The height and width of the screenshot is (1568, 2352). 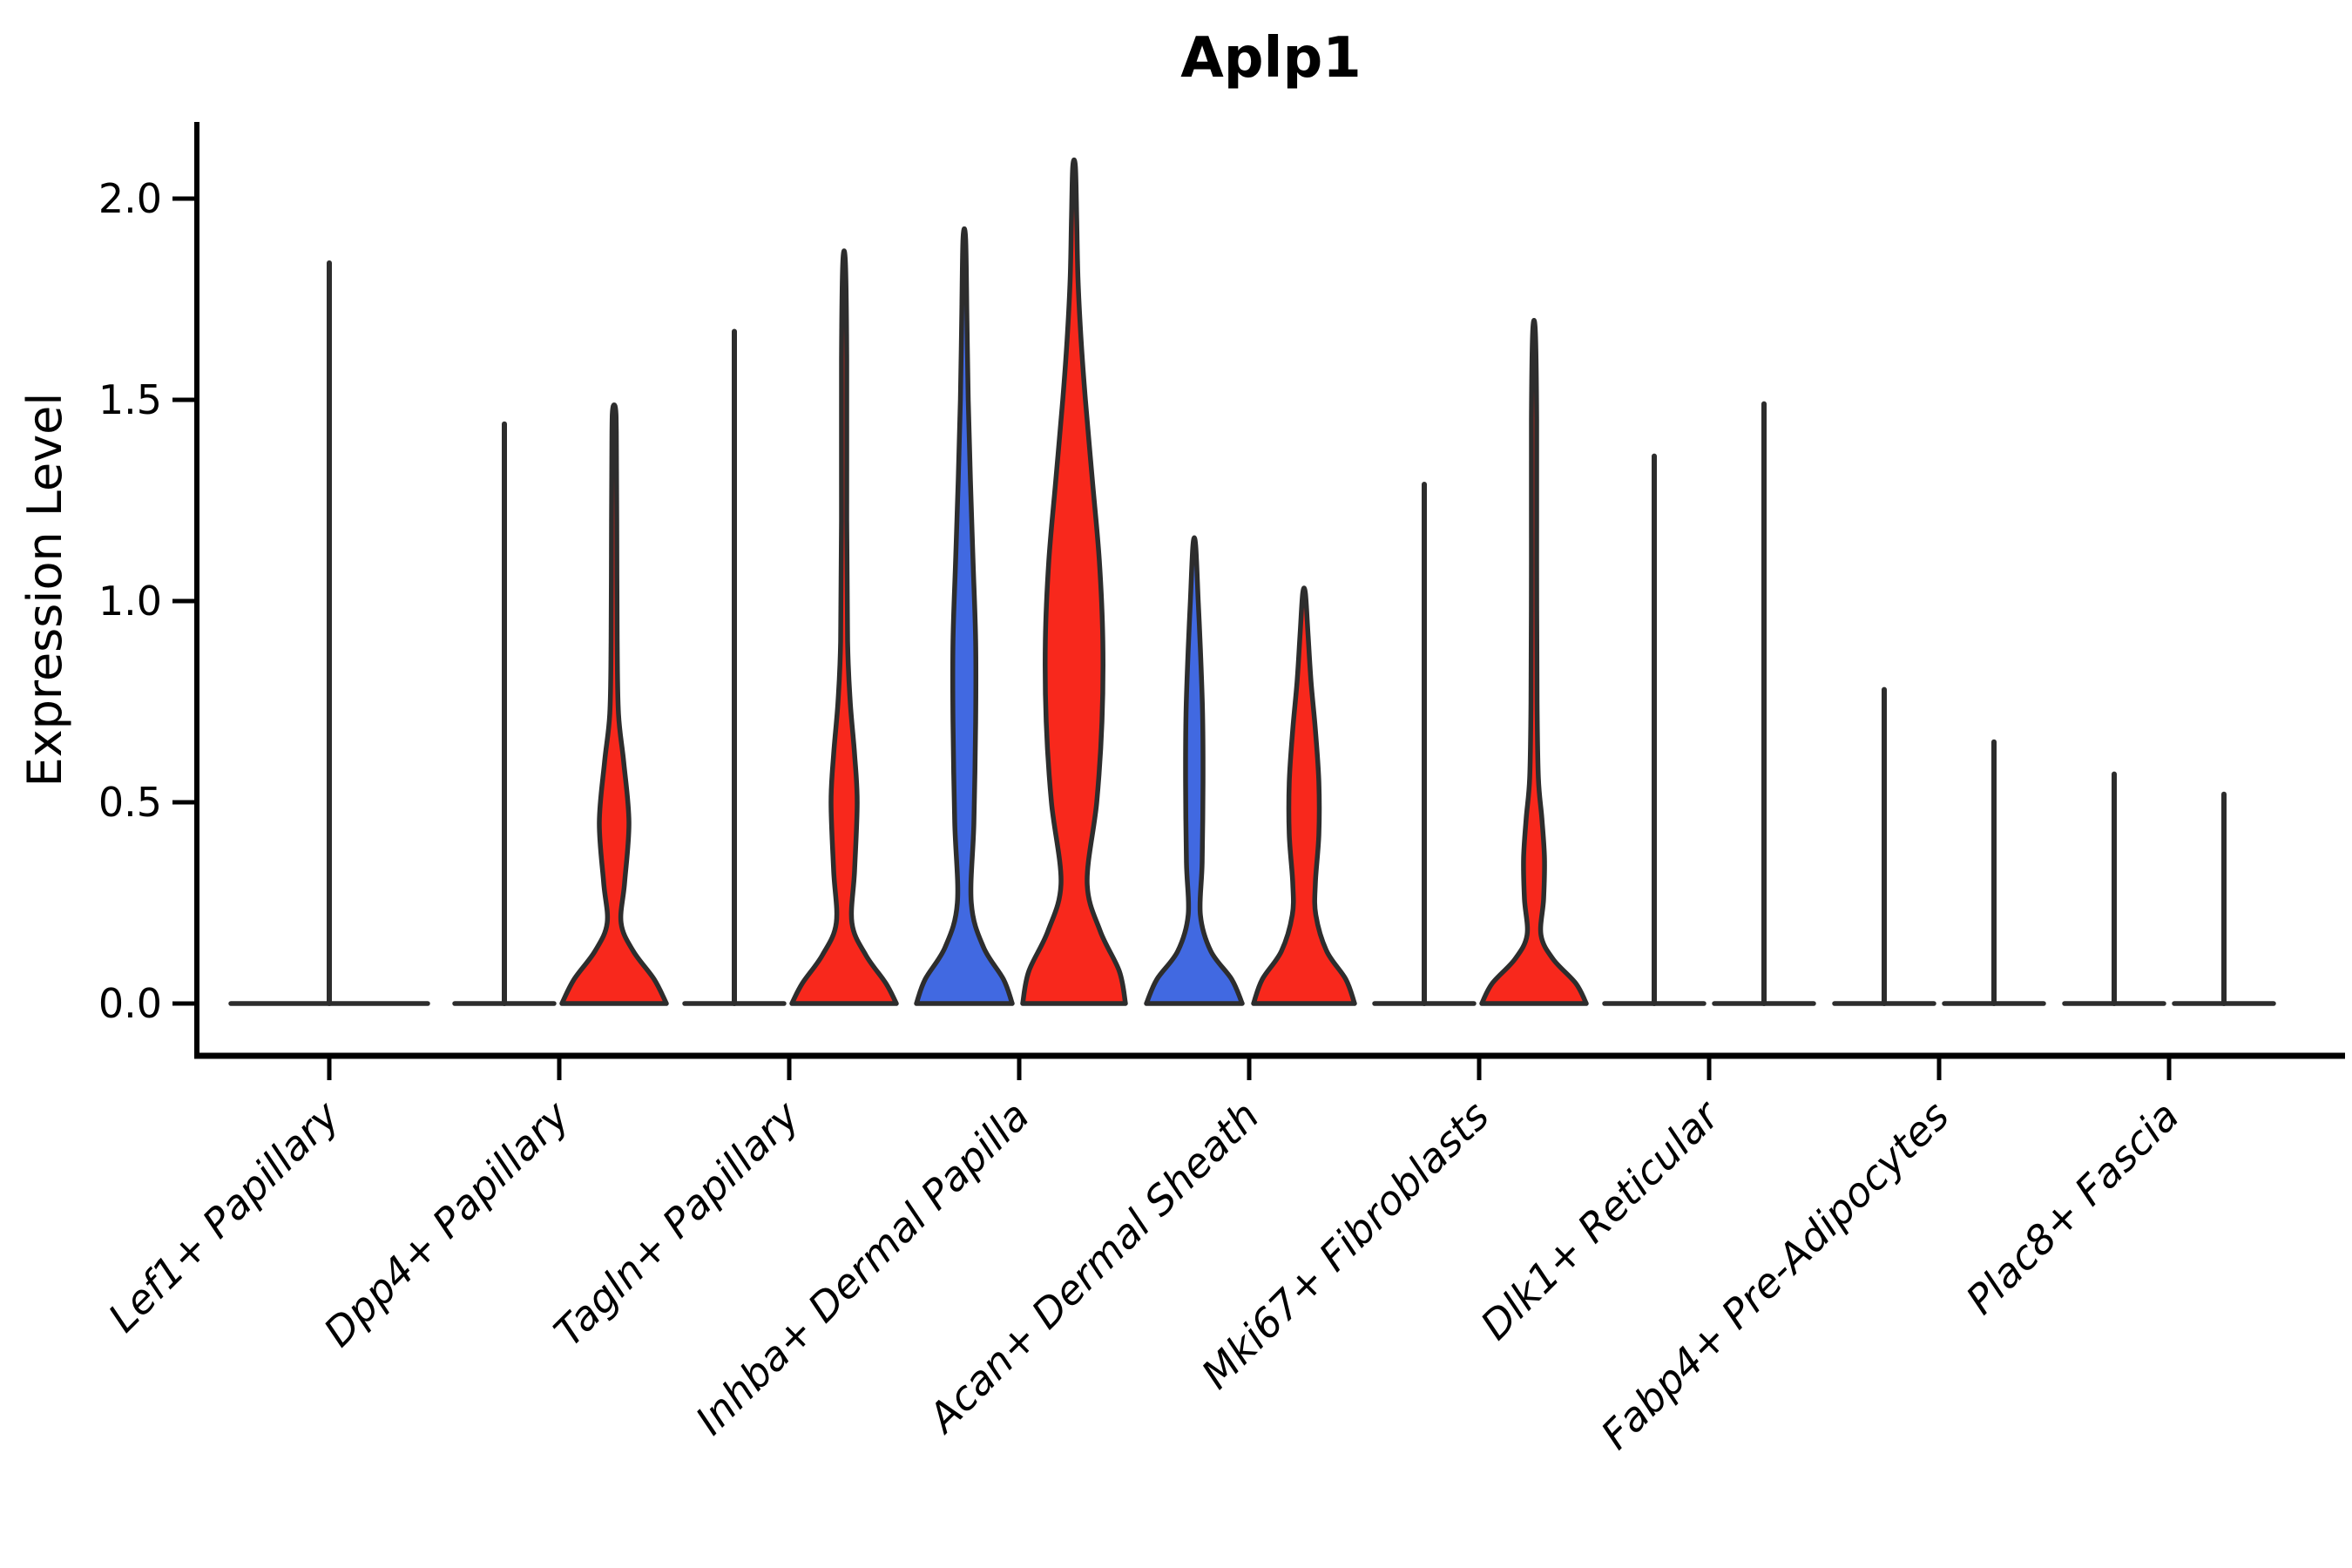 What do you see at coordinates (1764, 703) in the screenshot?
I see `violin-dlk1-reticular-right` at bounding box center [1764, 703].